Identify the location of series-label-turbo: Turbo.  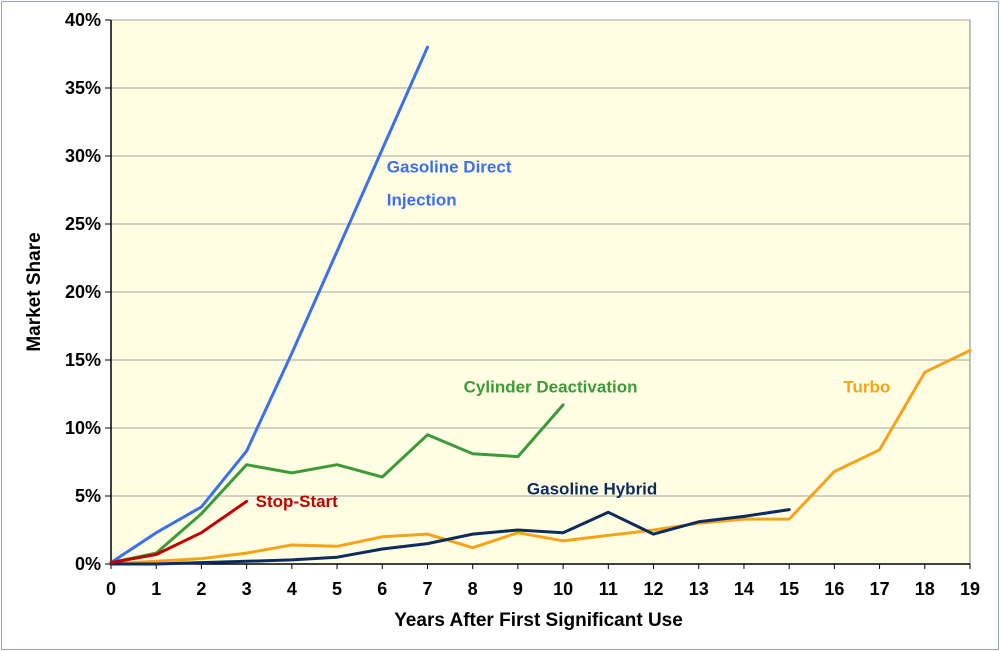
(866, 387).